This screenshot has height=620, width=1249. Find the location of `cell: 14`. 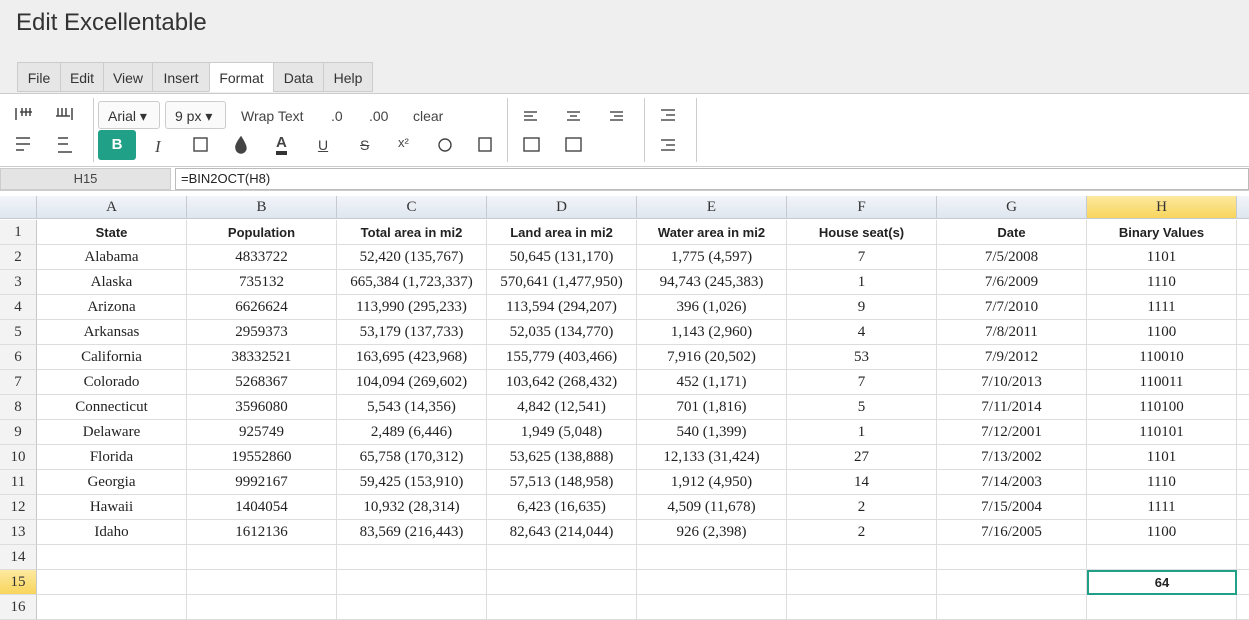

cell: 14 is located at coordinates (862, 482).